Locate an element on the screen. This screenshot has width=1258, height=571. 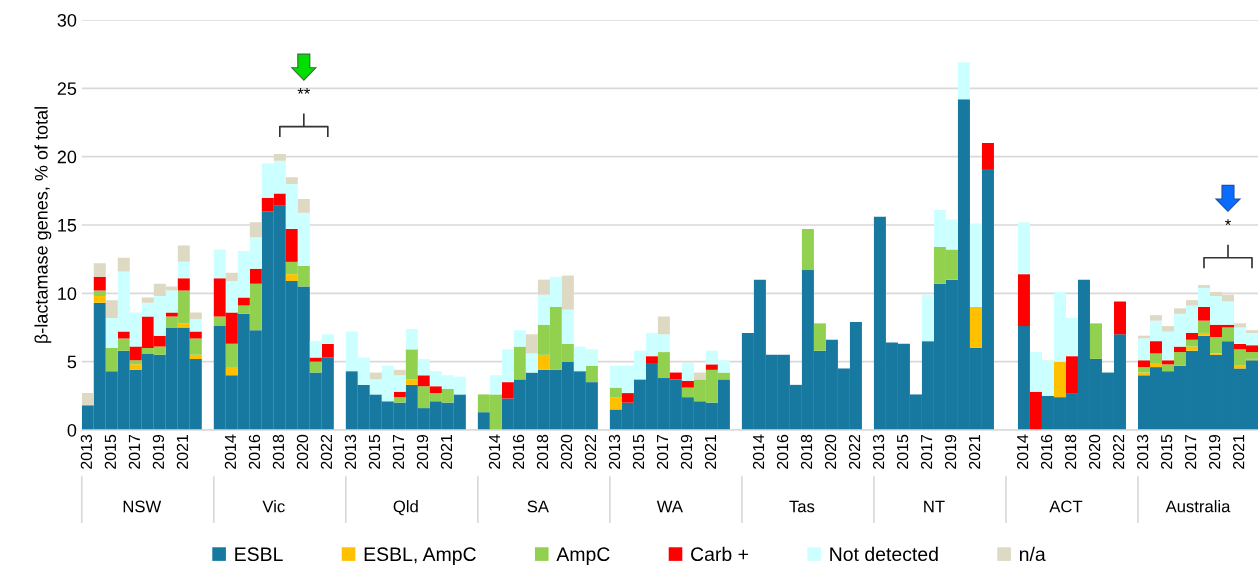
legend-label: n/a is located at coordinates (1032, 554).